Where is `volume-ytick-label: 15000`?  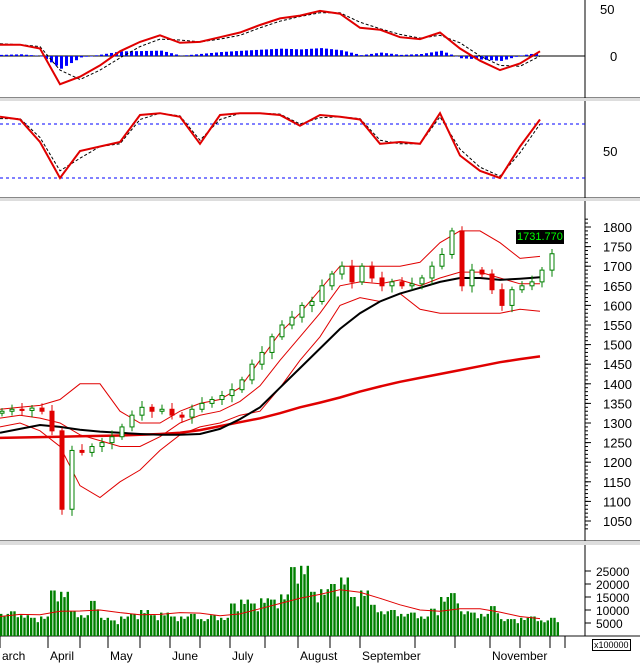
volume-ytick-label: 15000 is located at coordinates (613, 598).